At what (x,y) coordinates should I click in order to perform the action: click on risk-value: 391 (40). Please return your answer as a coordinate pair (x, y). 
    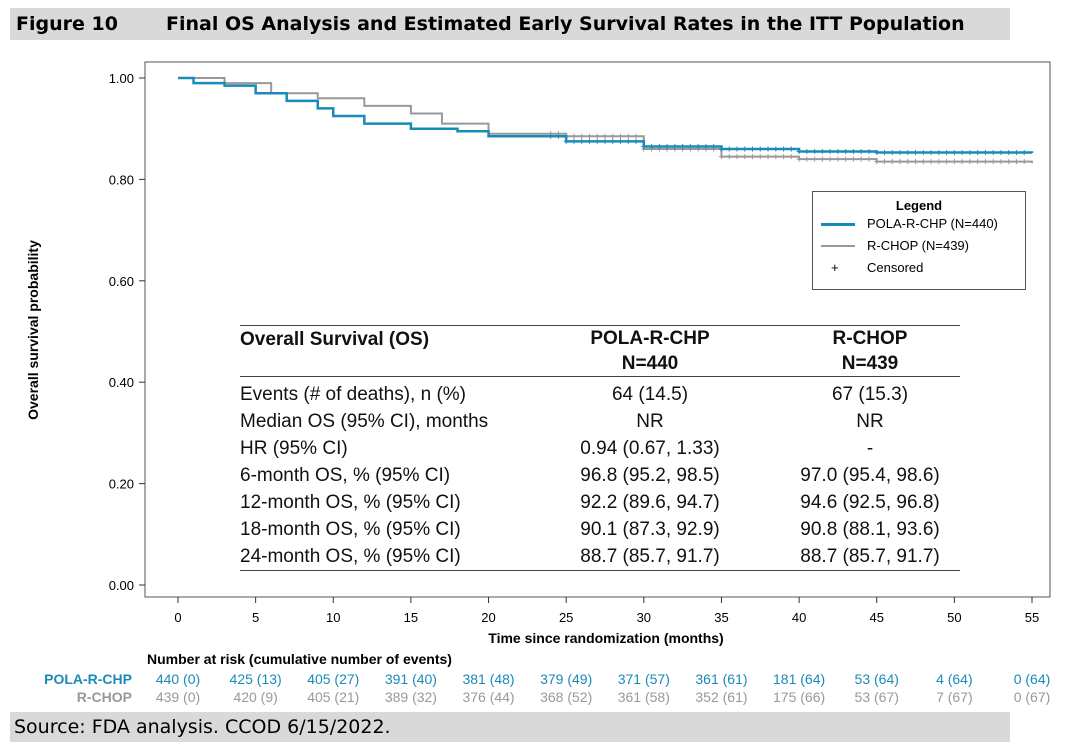
    Looking at the image, I should click on (410, 679).